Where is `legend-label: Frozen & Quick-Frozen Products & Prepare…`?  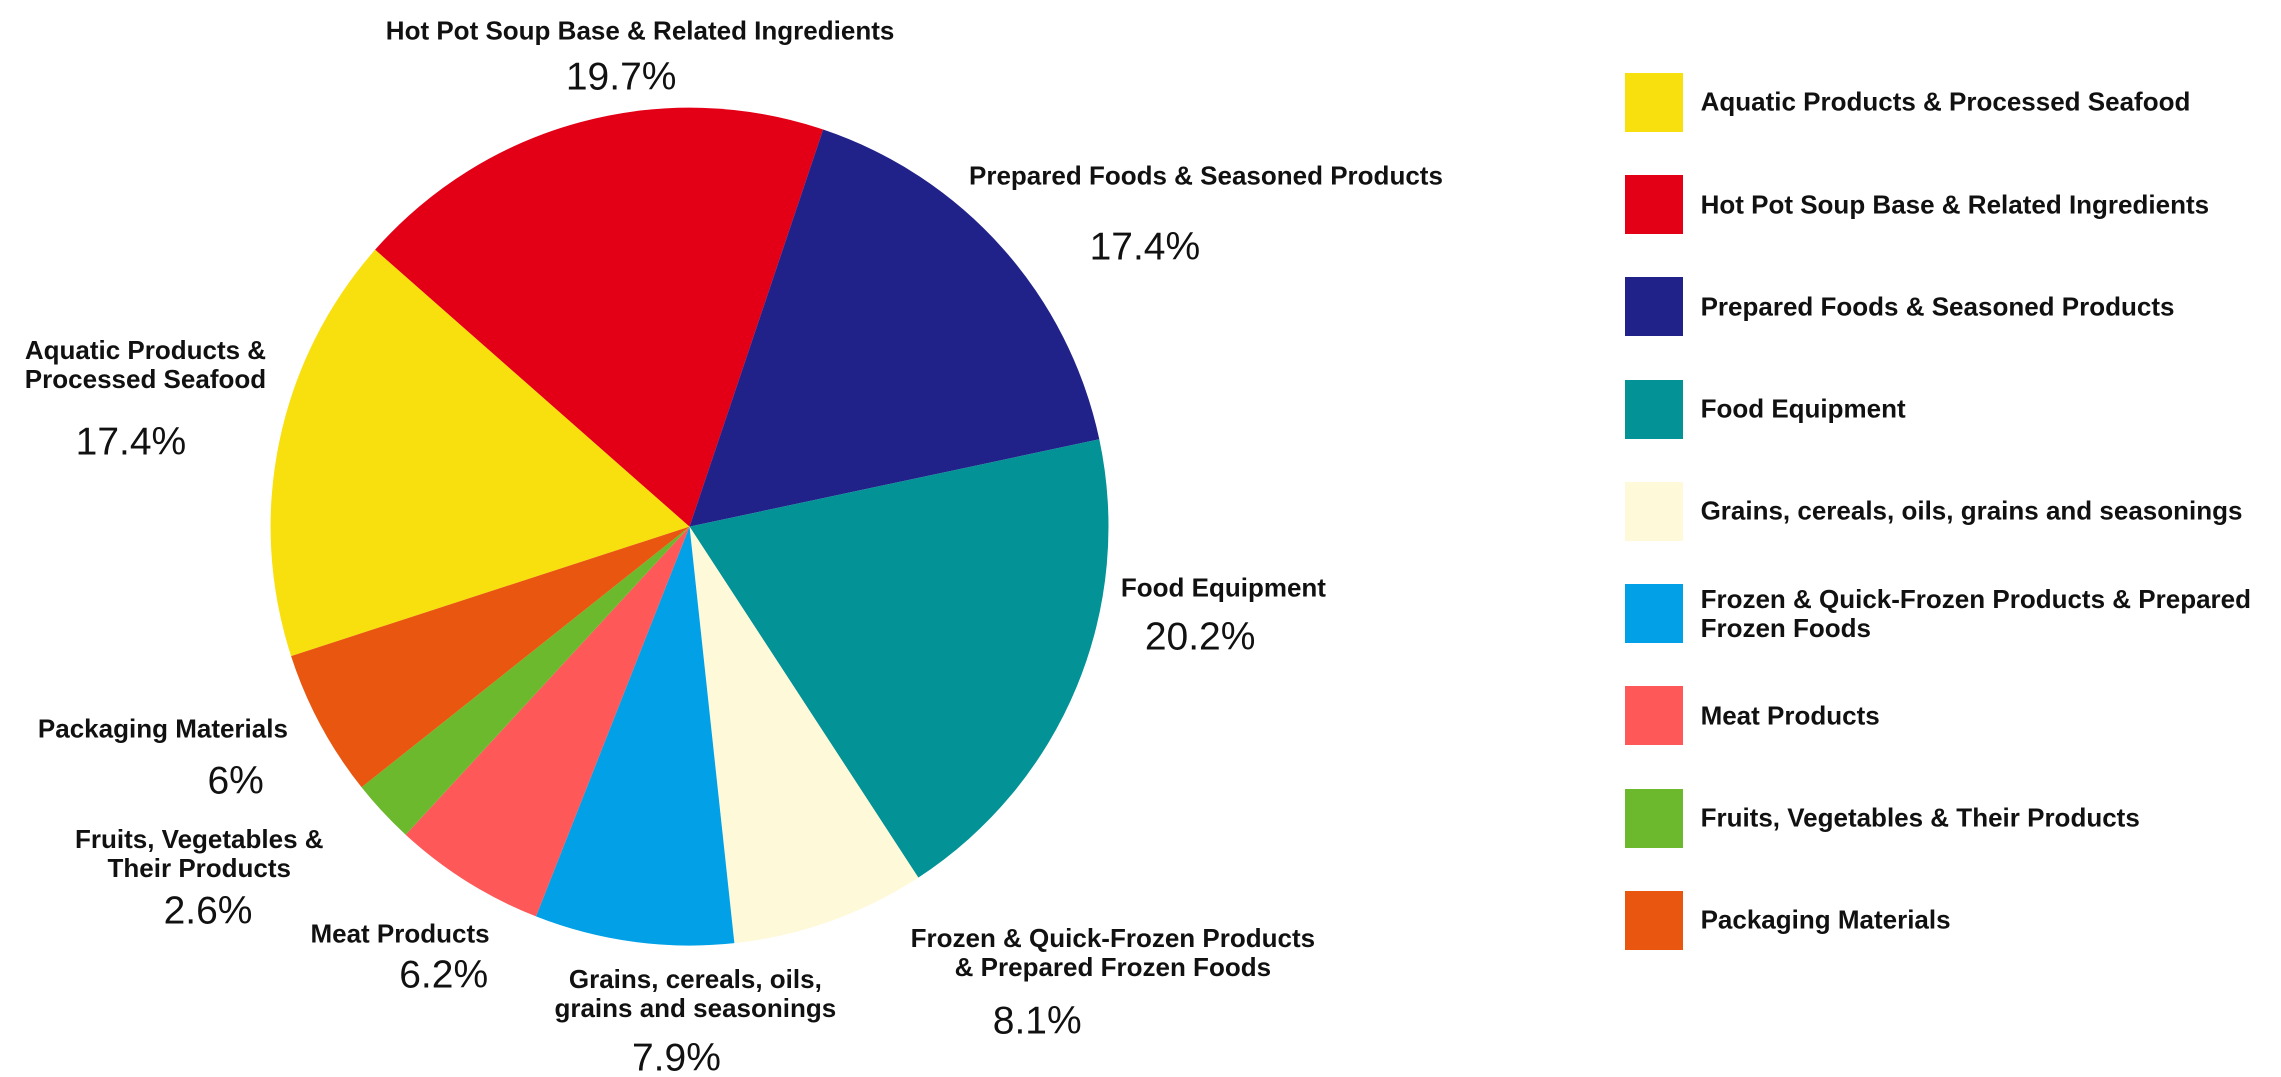 legend-label: Frozen & Quick-Frozen Products & Prepare… is located at coordinates (1975, 613).